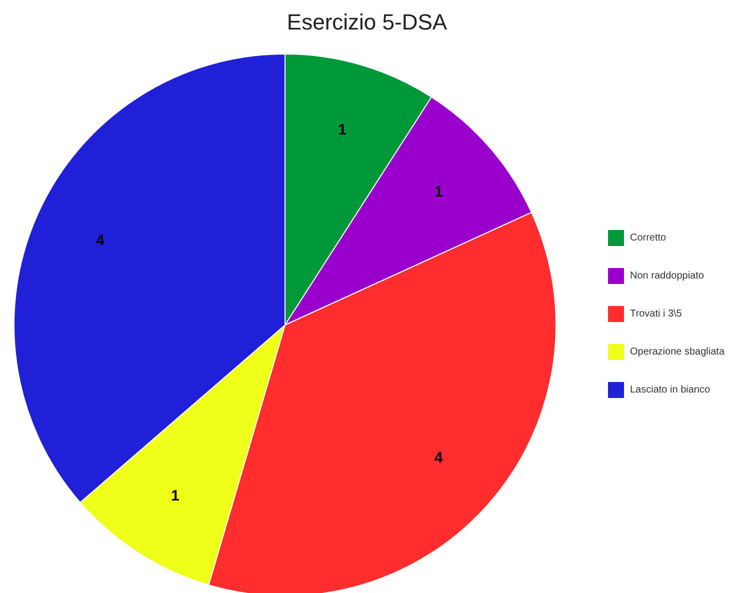 Image resolution: width=734 pixels, height=593 pixels. Describe the element at coordinates (670, 390) in the screenshot. I see `legend-label: Lasciato in bianco` at that location.